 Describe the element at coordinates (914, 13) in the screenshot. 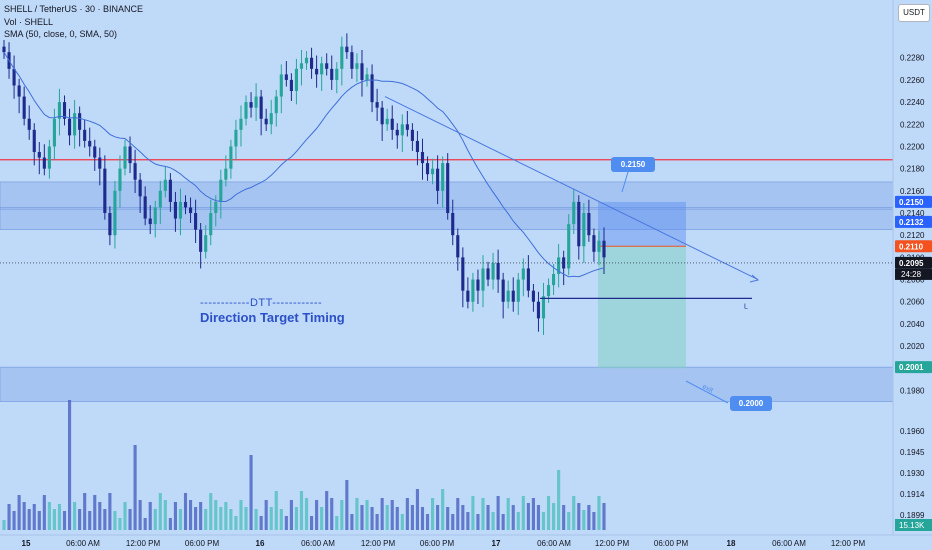

I see `currency-button: USDT` at that location.